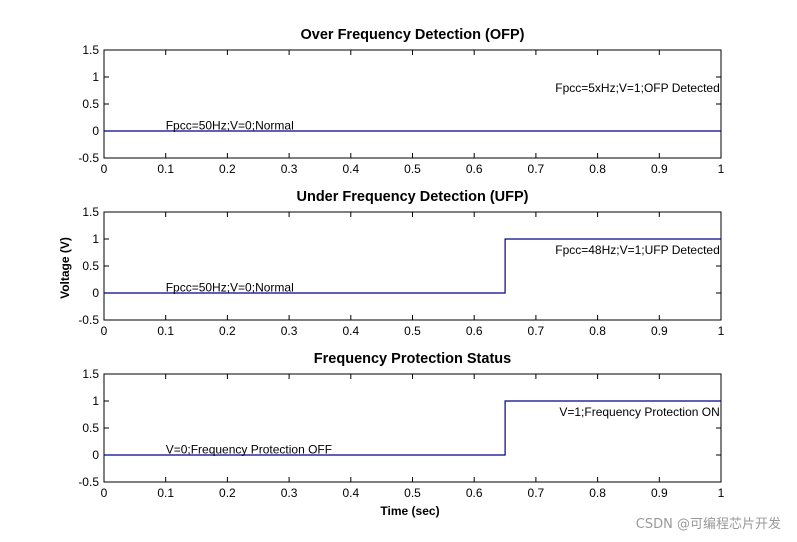  Describe the element at coordinates (637, 250) in the screenshot. I see `annotation-label: Fpcc=48Hz;V=1;UFP Detected` at that location.